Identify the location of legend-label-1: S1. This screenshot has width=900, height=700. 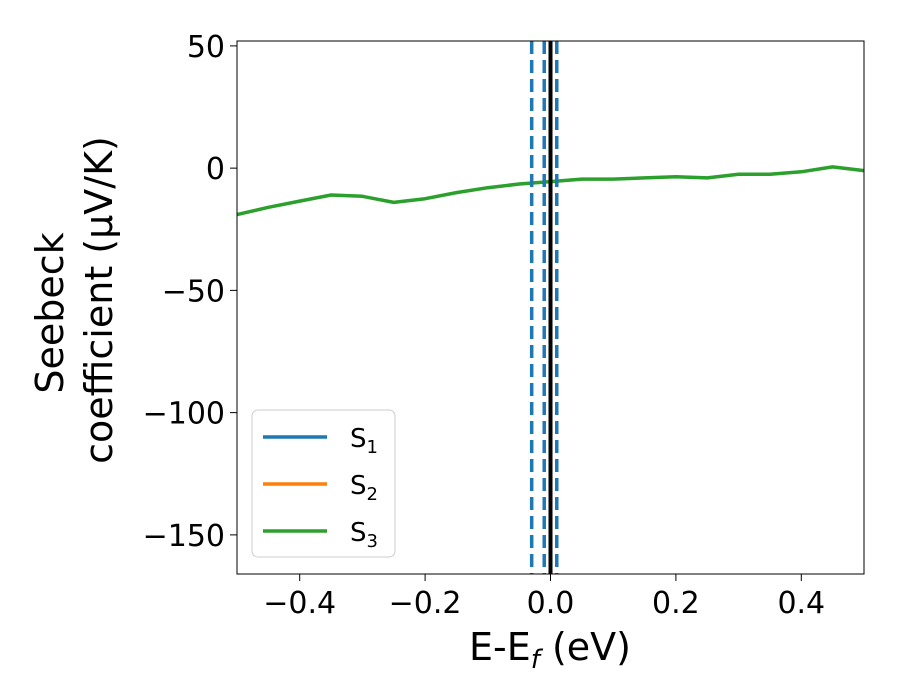
(364, 441).